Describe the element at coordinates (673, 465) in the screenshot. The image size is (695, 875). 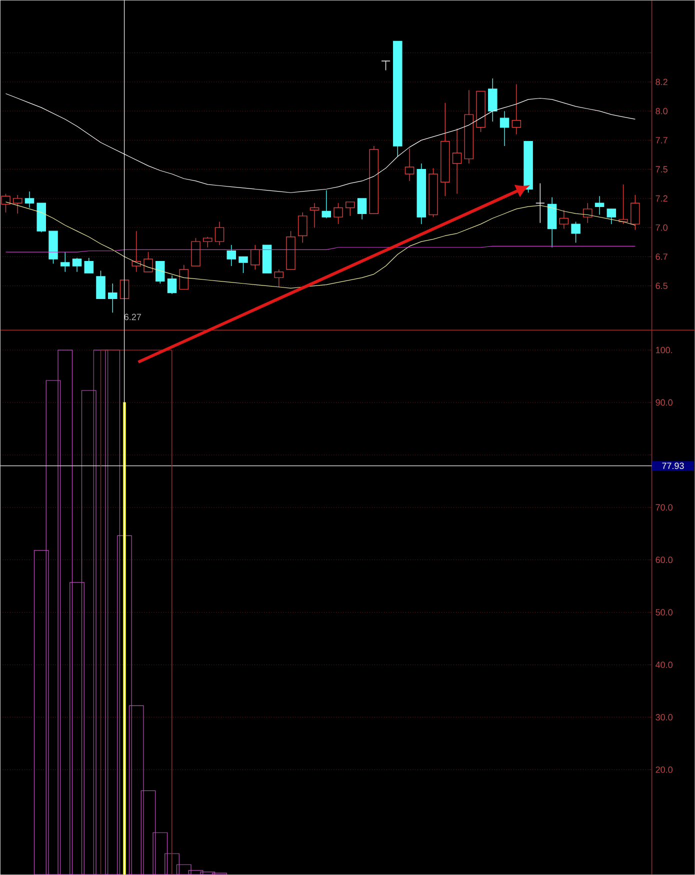
I see `ref-line-label: 77.93` at that location.